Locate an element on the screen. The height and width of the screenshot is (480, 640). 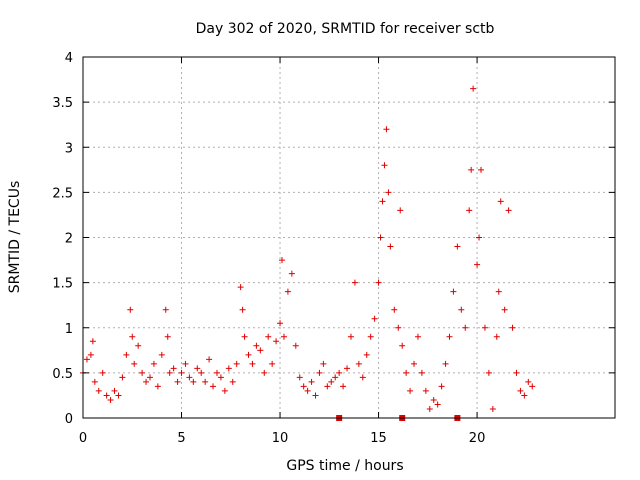
x-tick-label: 15 is located at coordinates (378, 438).